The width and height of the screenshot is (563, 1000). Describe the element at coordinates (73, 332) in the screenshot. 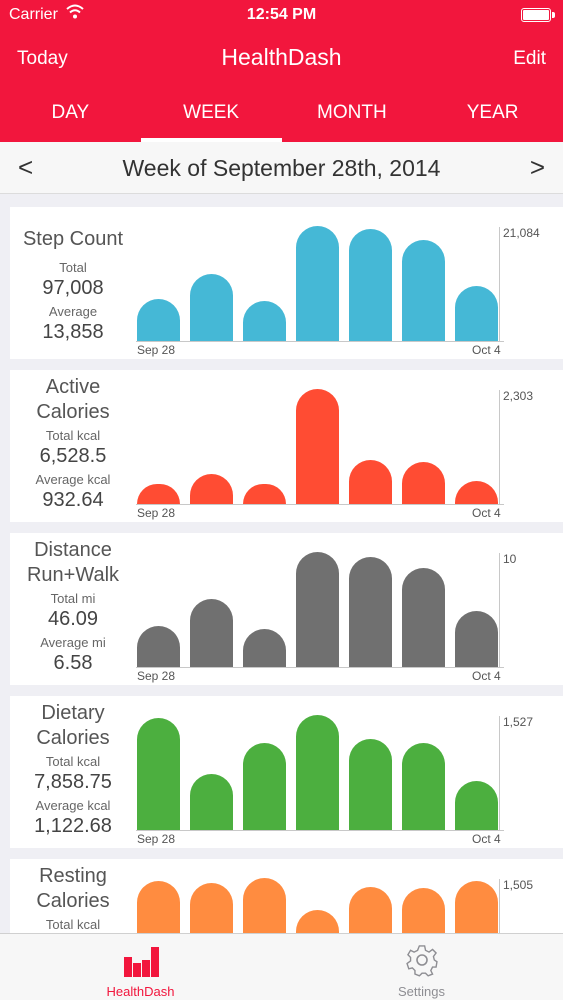

I see `average-value: 13,858` at that location.